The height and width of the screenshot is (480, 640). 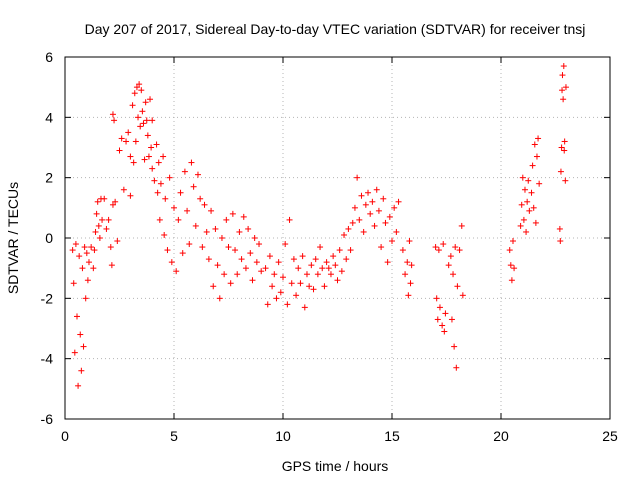 What do you see at coordinates (49, 178) in the screenshot?
I see `y-tick-label: 2` at bounding box center [49, 178].